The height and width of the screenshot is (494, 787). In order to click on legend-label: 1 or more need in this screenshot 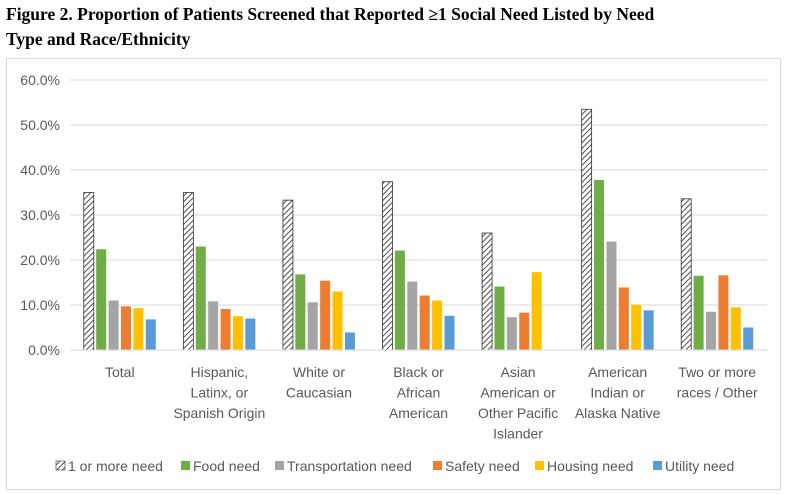, I will do `click(115, 466)`.